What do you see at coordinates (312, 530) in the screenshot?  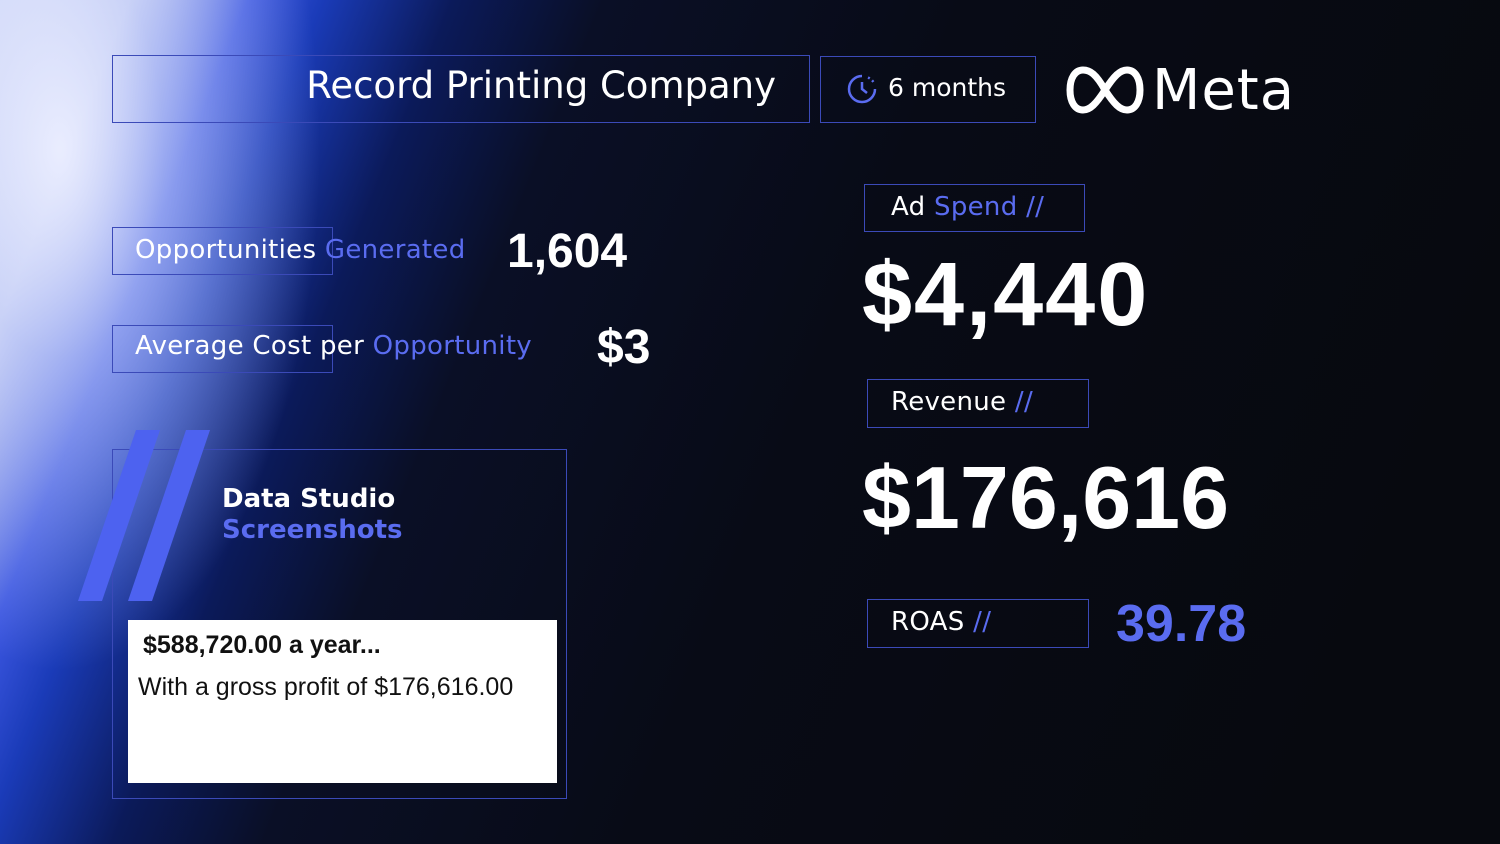 I see `card-subtitle: Screenshots` at bounding box center [312, 530].